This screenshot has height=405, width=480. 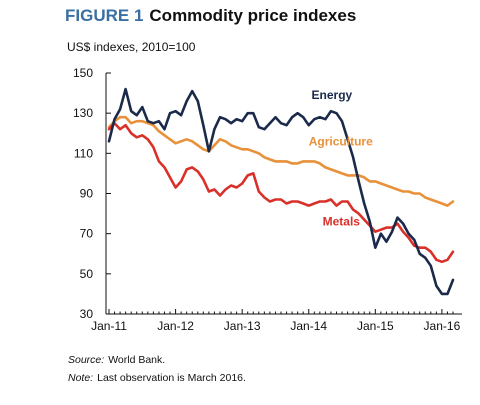 What do you see at coordinates (104, 15) in the screenshot?
I see `figure-number: FIGURE 1` at bounding box center [104, 15].